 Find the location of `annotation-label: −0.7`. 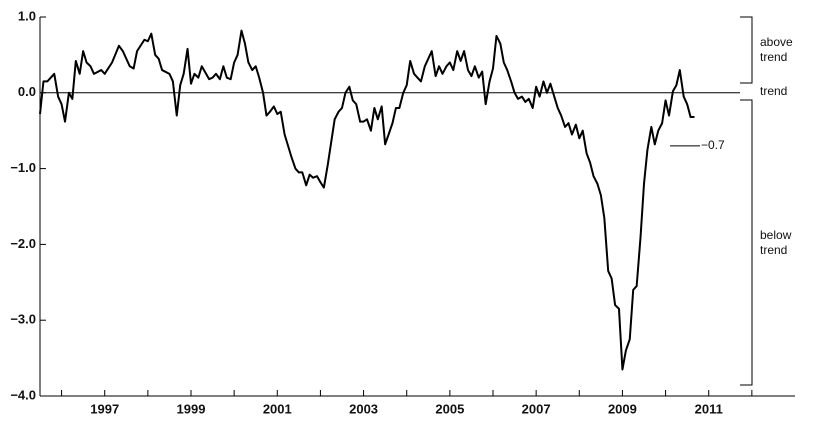

annotation-label: −0.7 is located at coordinates (713, 145).